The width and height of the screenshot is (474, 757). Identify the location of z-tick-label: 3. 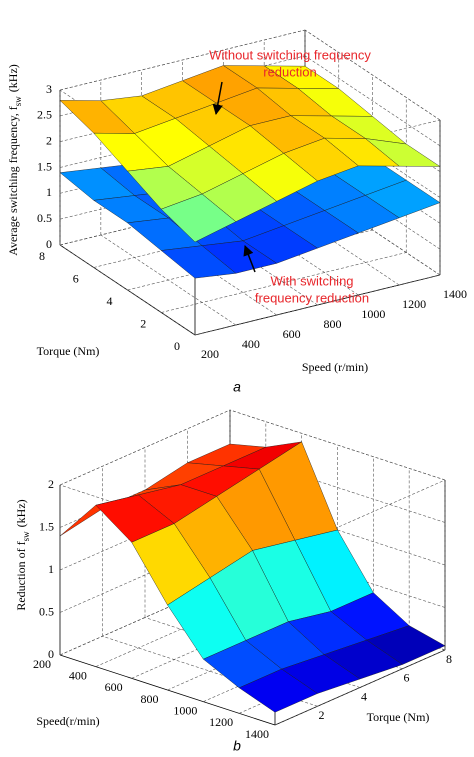
(49, 89).